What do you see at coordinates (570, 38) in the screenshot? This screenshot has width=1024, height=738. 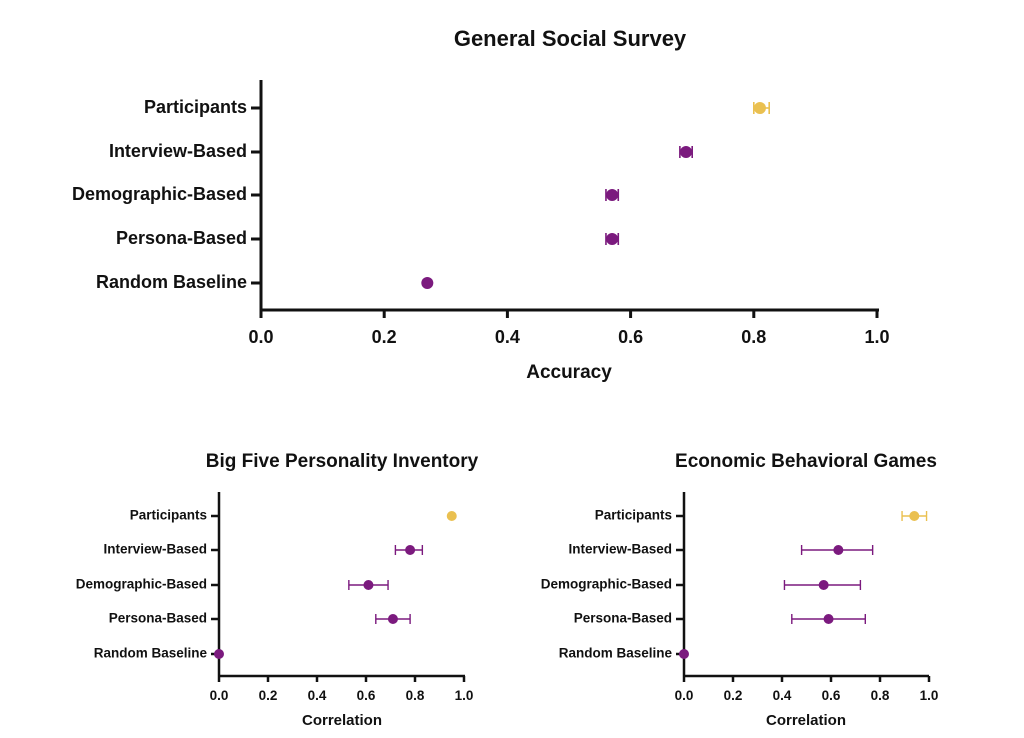 I see `chart-title: General Social Survey` at bounding box center [570, 38].